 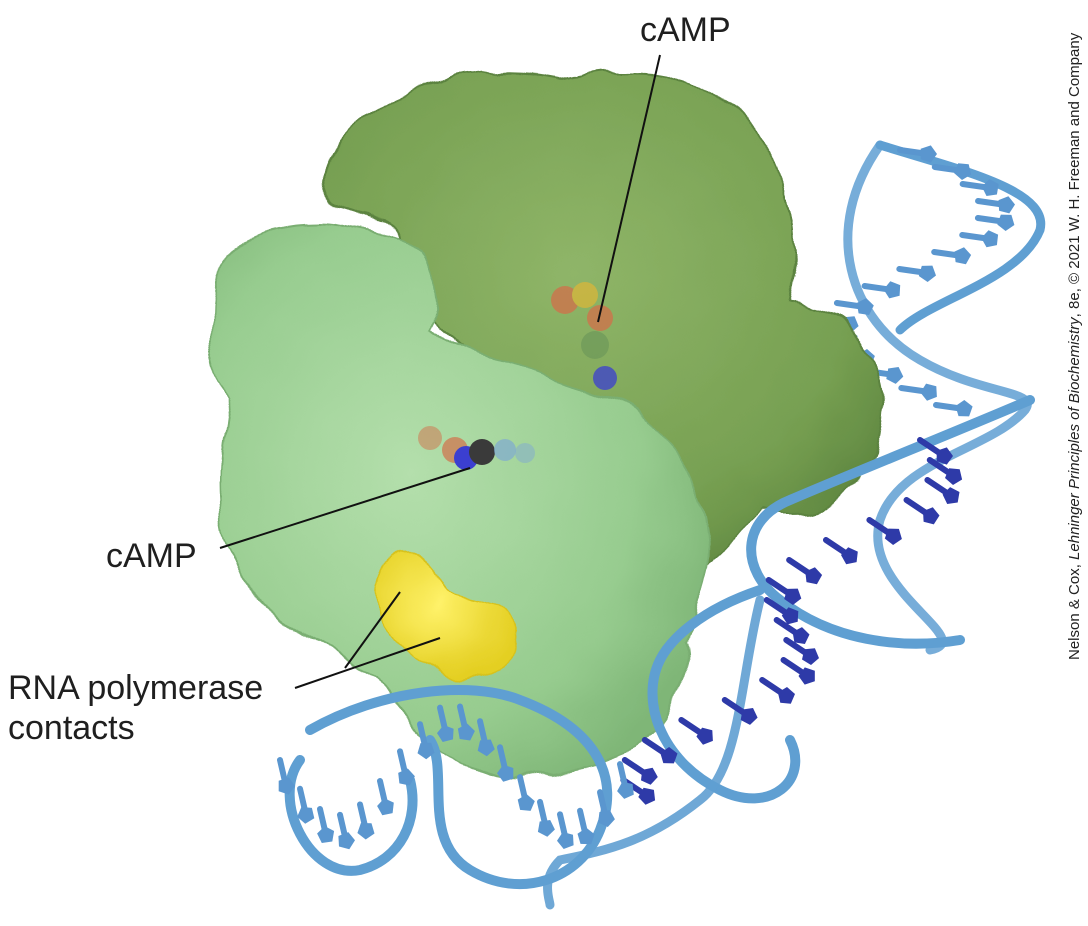 I want to click on dna-backbone-back-right, so click(x=937, y=397).